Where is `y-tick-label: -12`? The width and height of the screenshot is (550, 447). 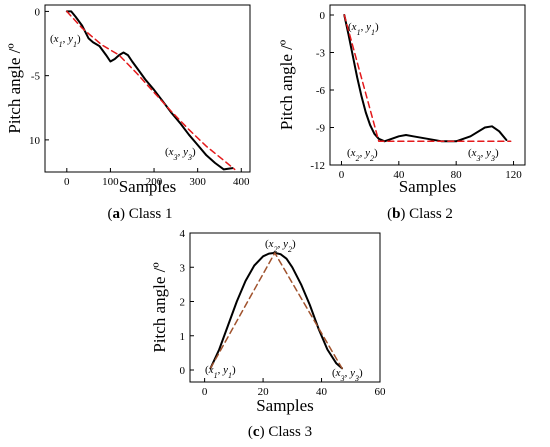
y-tick-label: -12 is located at coordinates (317, 166).